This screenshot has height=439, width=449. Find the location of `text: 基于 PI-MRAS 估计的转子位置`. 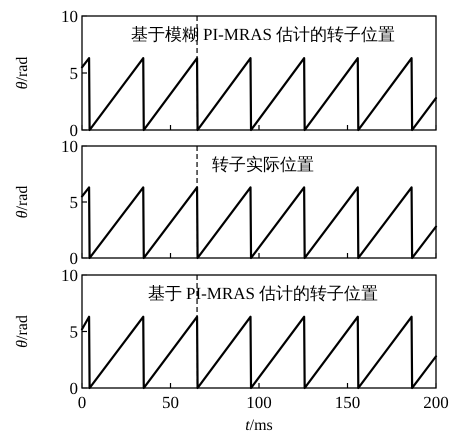

text: 基于 PI-MRAS 估计的转子位置 is located at coordinates (263, 293).